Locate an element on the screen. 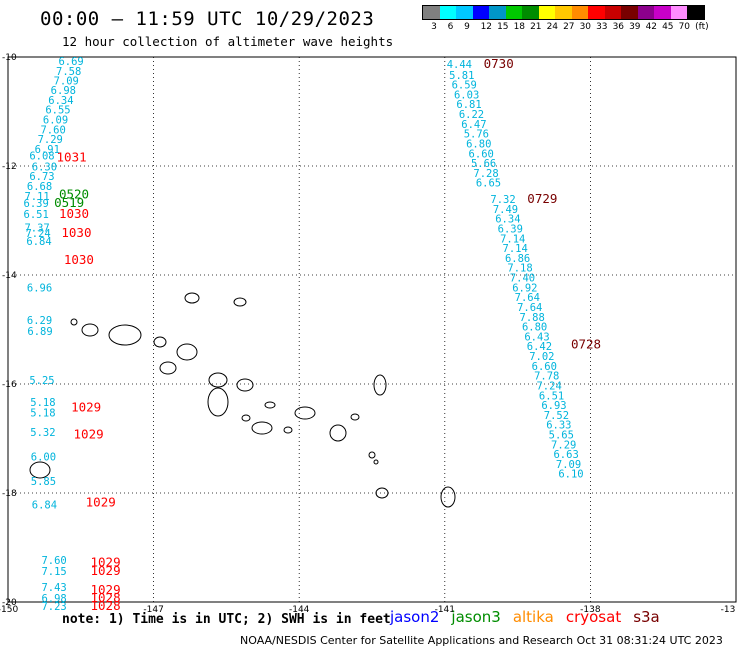 The width and height of the screenshot is (740, 650). y-tick-label: -20 is located at coordinates (9, 603).